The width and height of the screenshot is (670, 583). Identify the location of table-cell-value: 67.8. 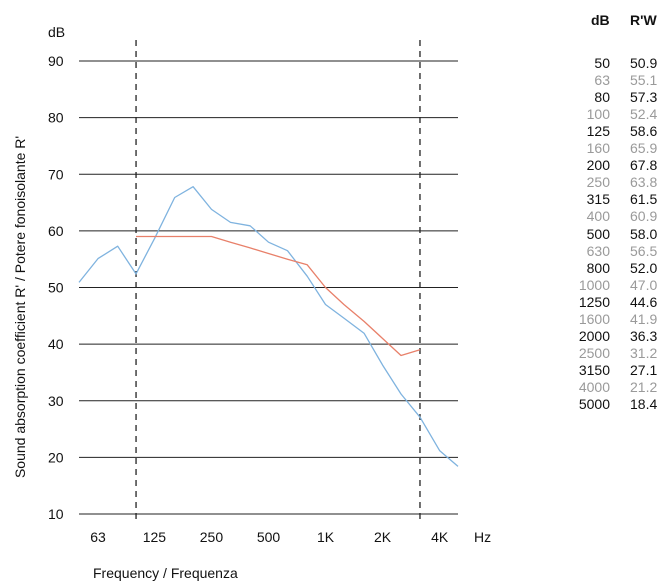
(644, 165).